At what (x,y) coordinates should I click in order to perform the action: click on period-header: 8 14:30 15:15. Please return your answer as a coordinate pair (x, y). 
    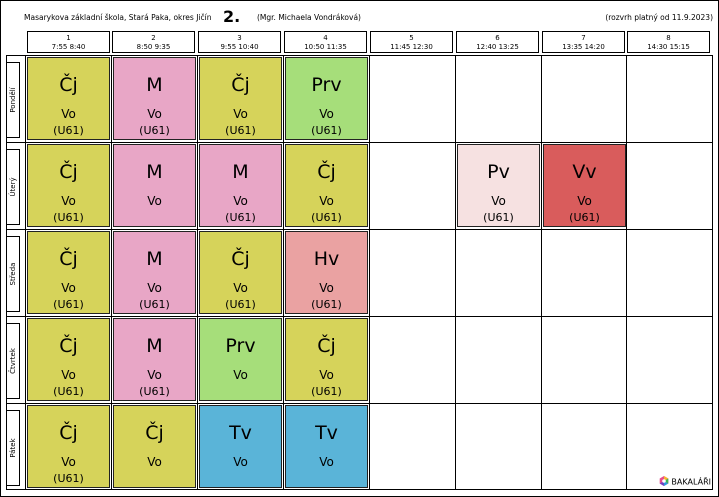
    Looking at the image, I should click on (668, 42).